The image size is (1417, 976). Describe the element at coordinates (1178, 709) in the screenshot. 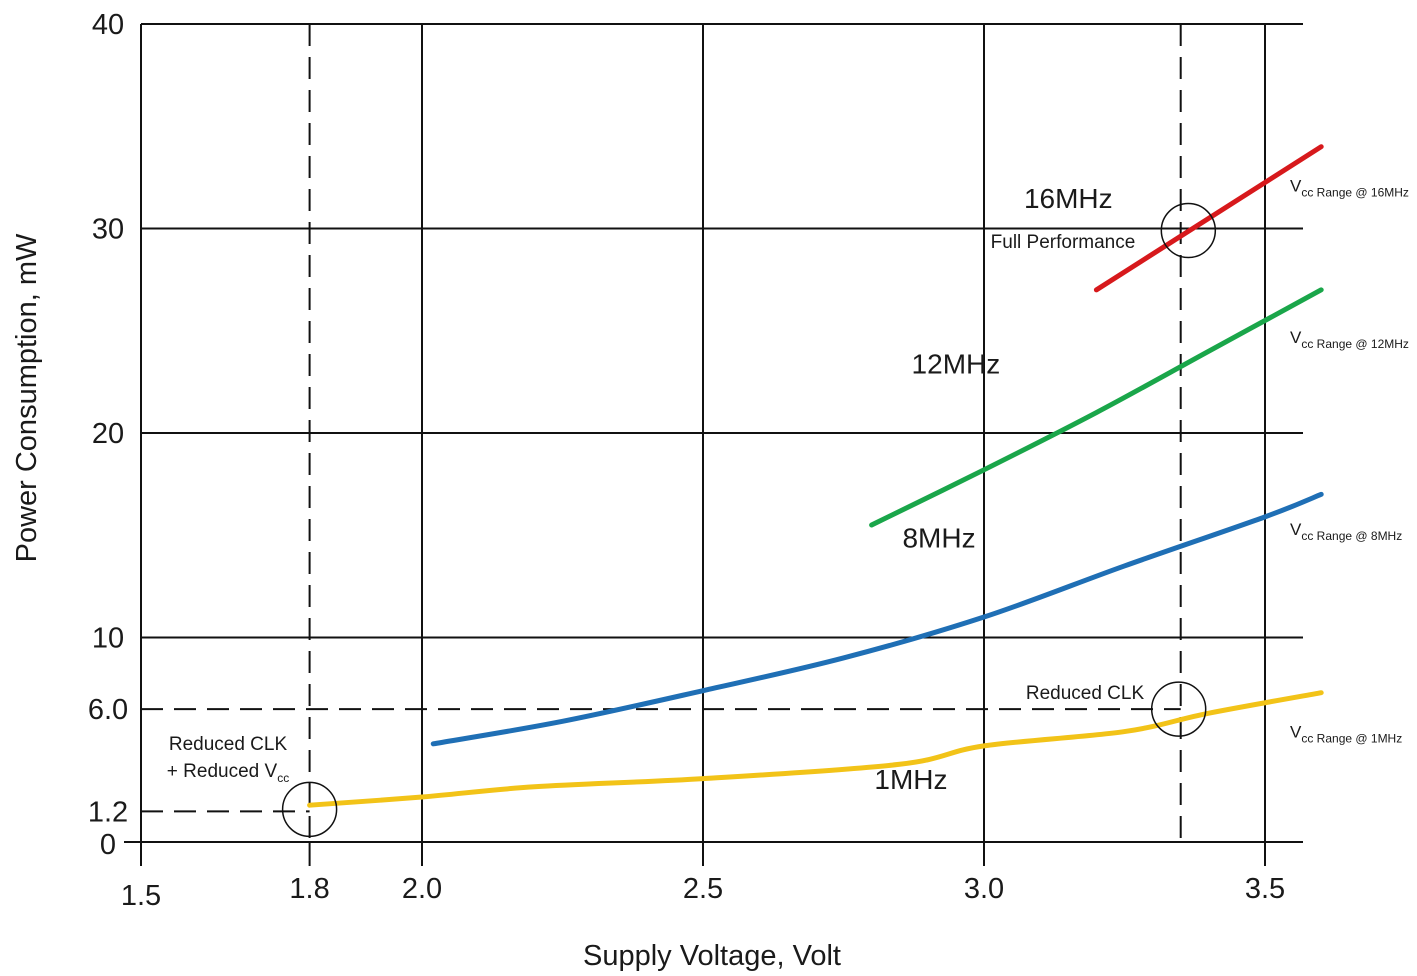

I see `reduced-clk-marker` at that location.